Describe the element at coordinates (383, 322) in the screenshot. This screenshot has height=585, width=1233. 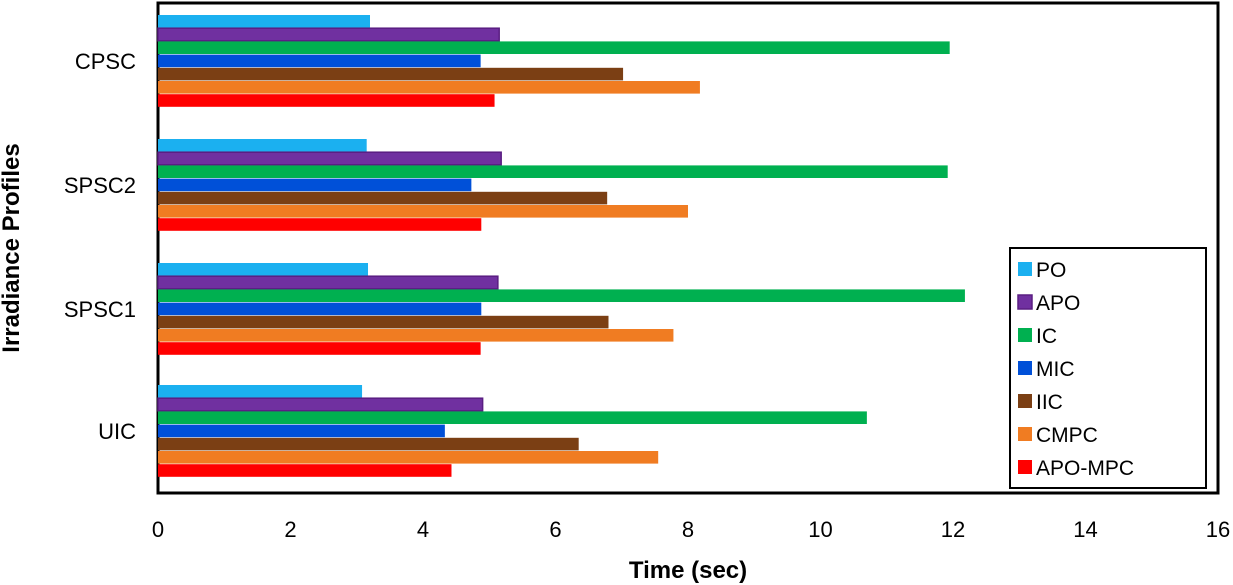
I see `bar-spsc1-iic` at that location.